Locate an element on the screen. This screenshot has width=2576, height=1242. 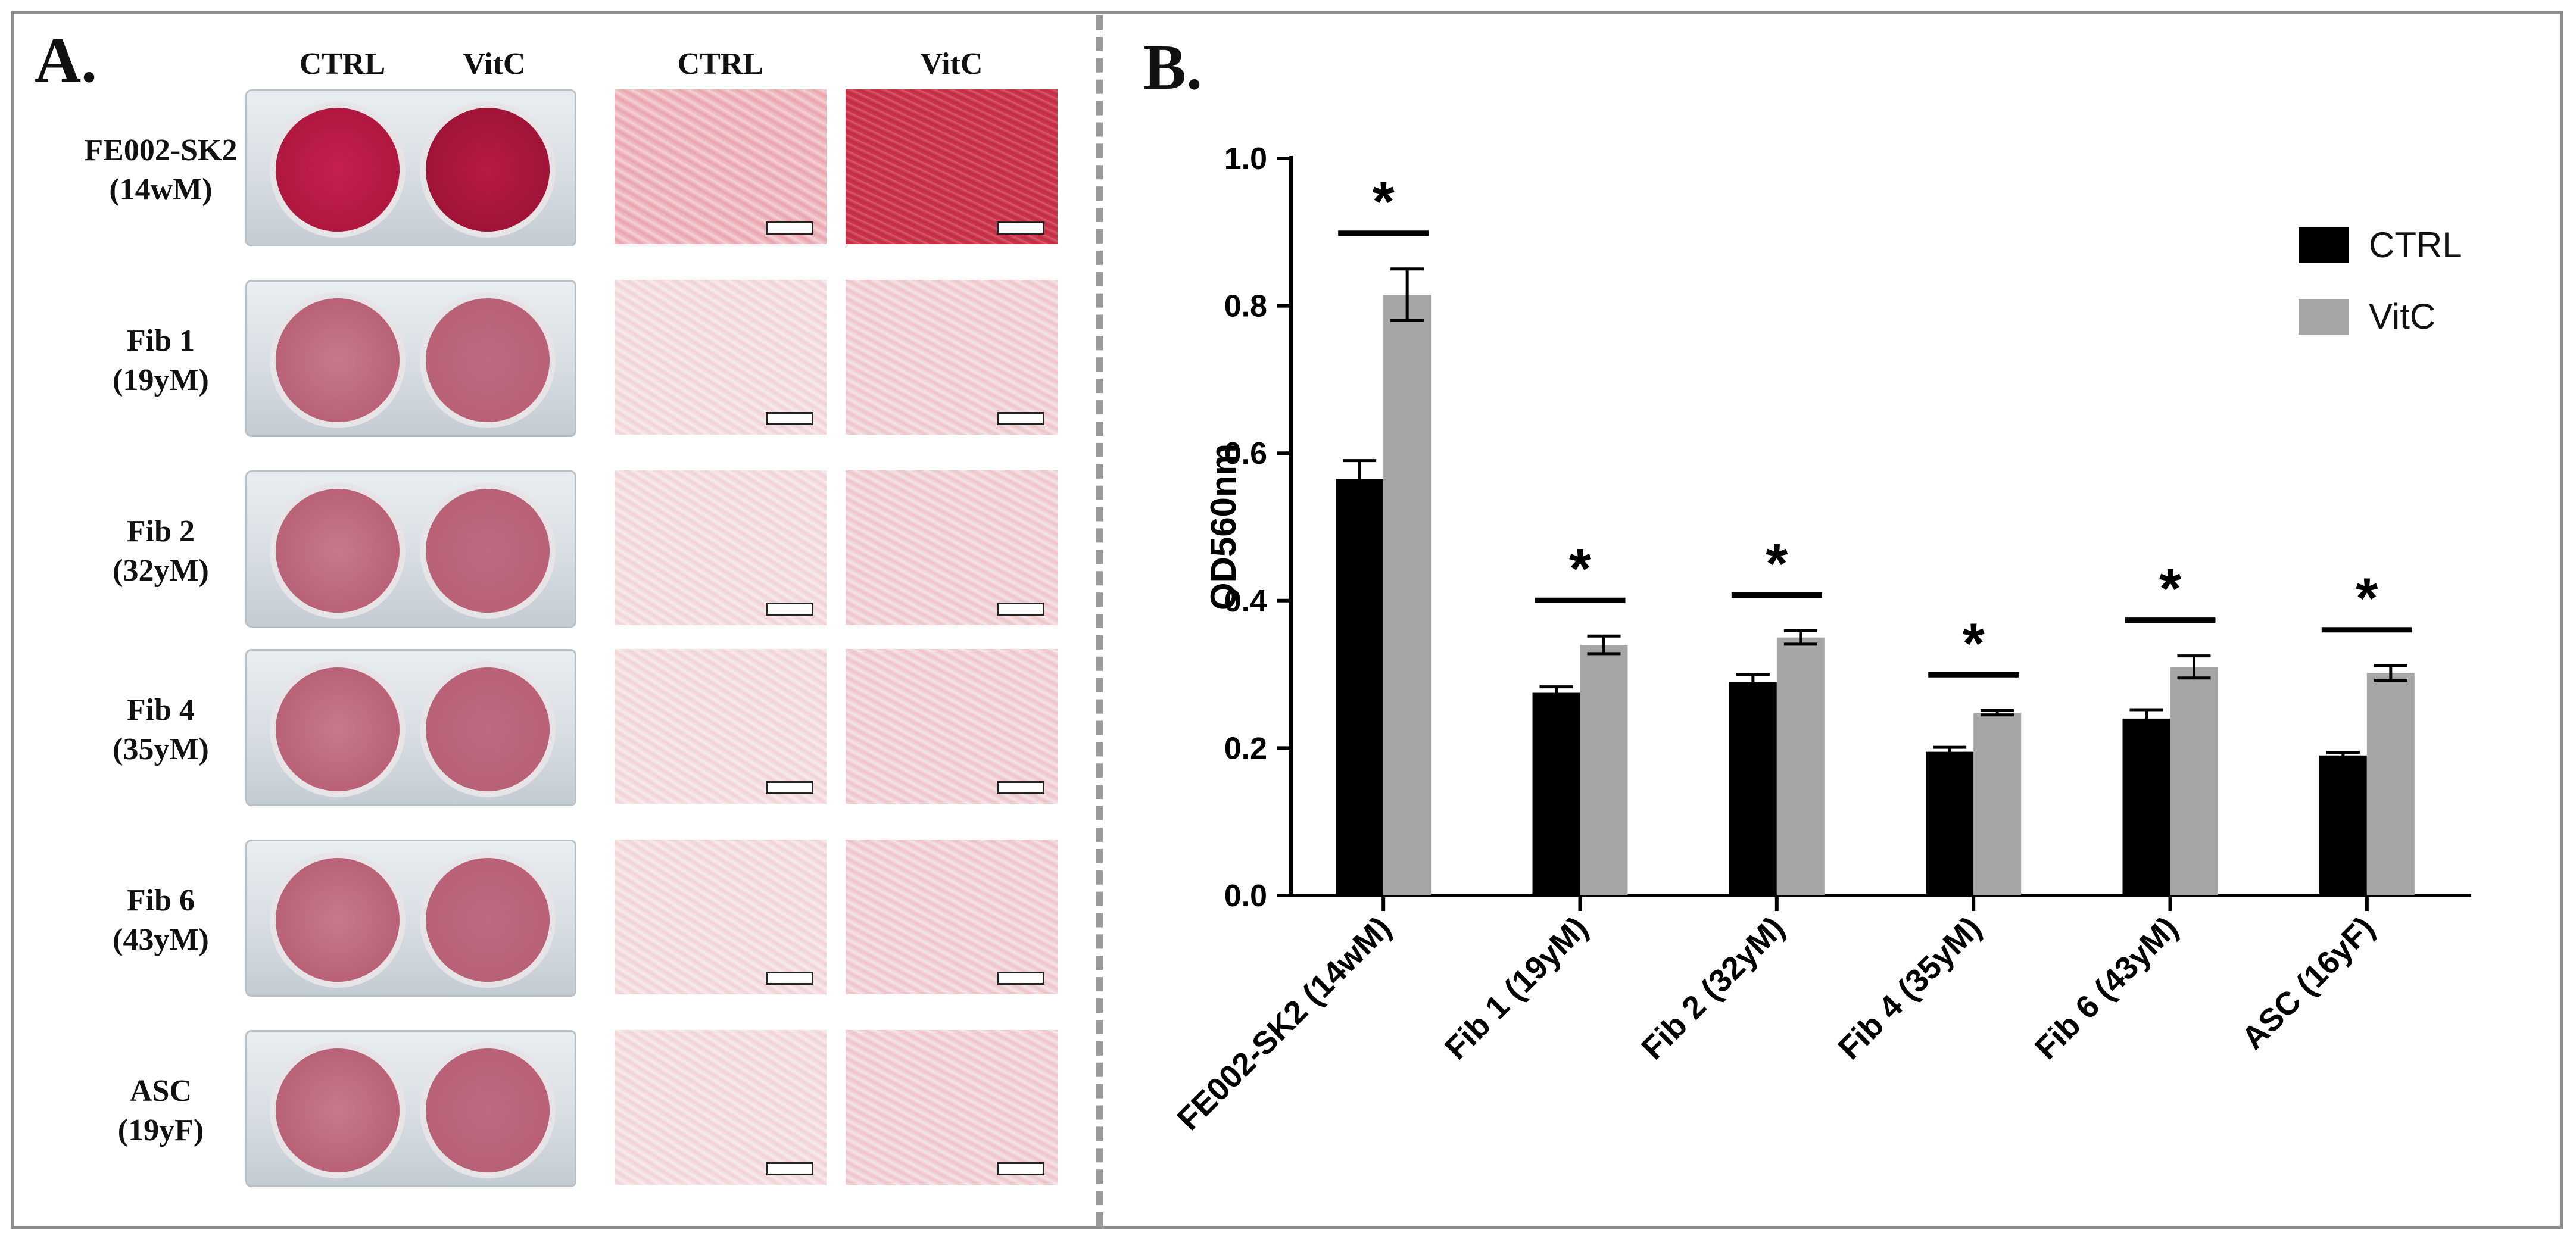
panel-divider is located at coordinates (1099, 621).